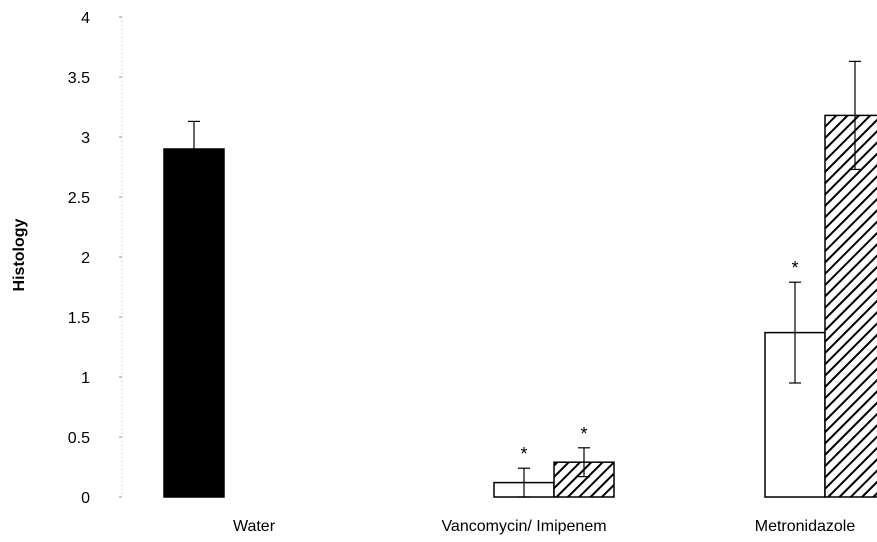 The height and width of the screenshot is (542, 877). Describe the element at coordinates (85, 258) in the screenshot. I see `y-tick-label: 2` at that location.